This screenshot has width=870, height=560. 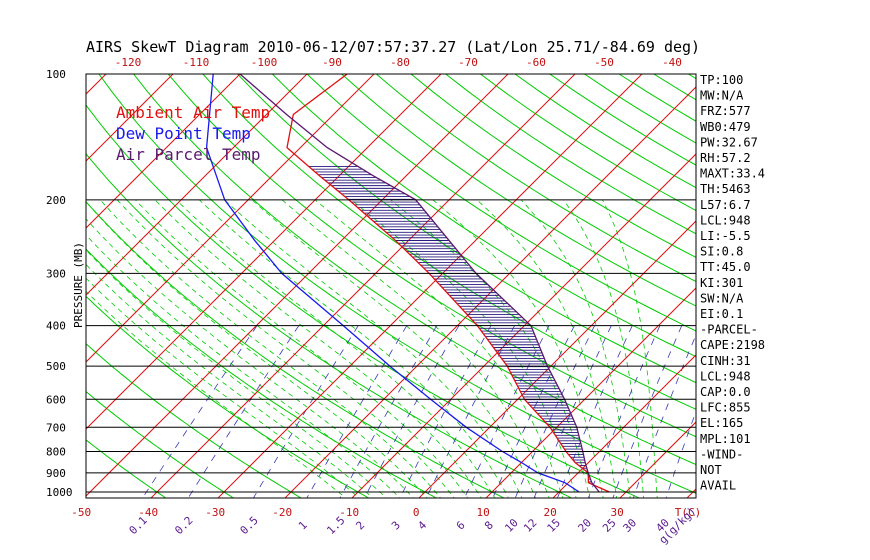 What do you see at coordinates (332, 62) in the screenshot?
I see `temp-tick-top: -90` at bounding box center [332, 62].